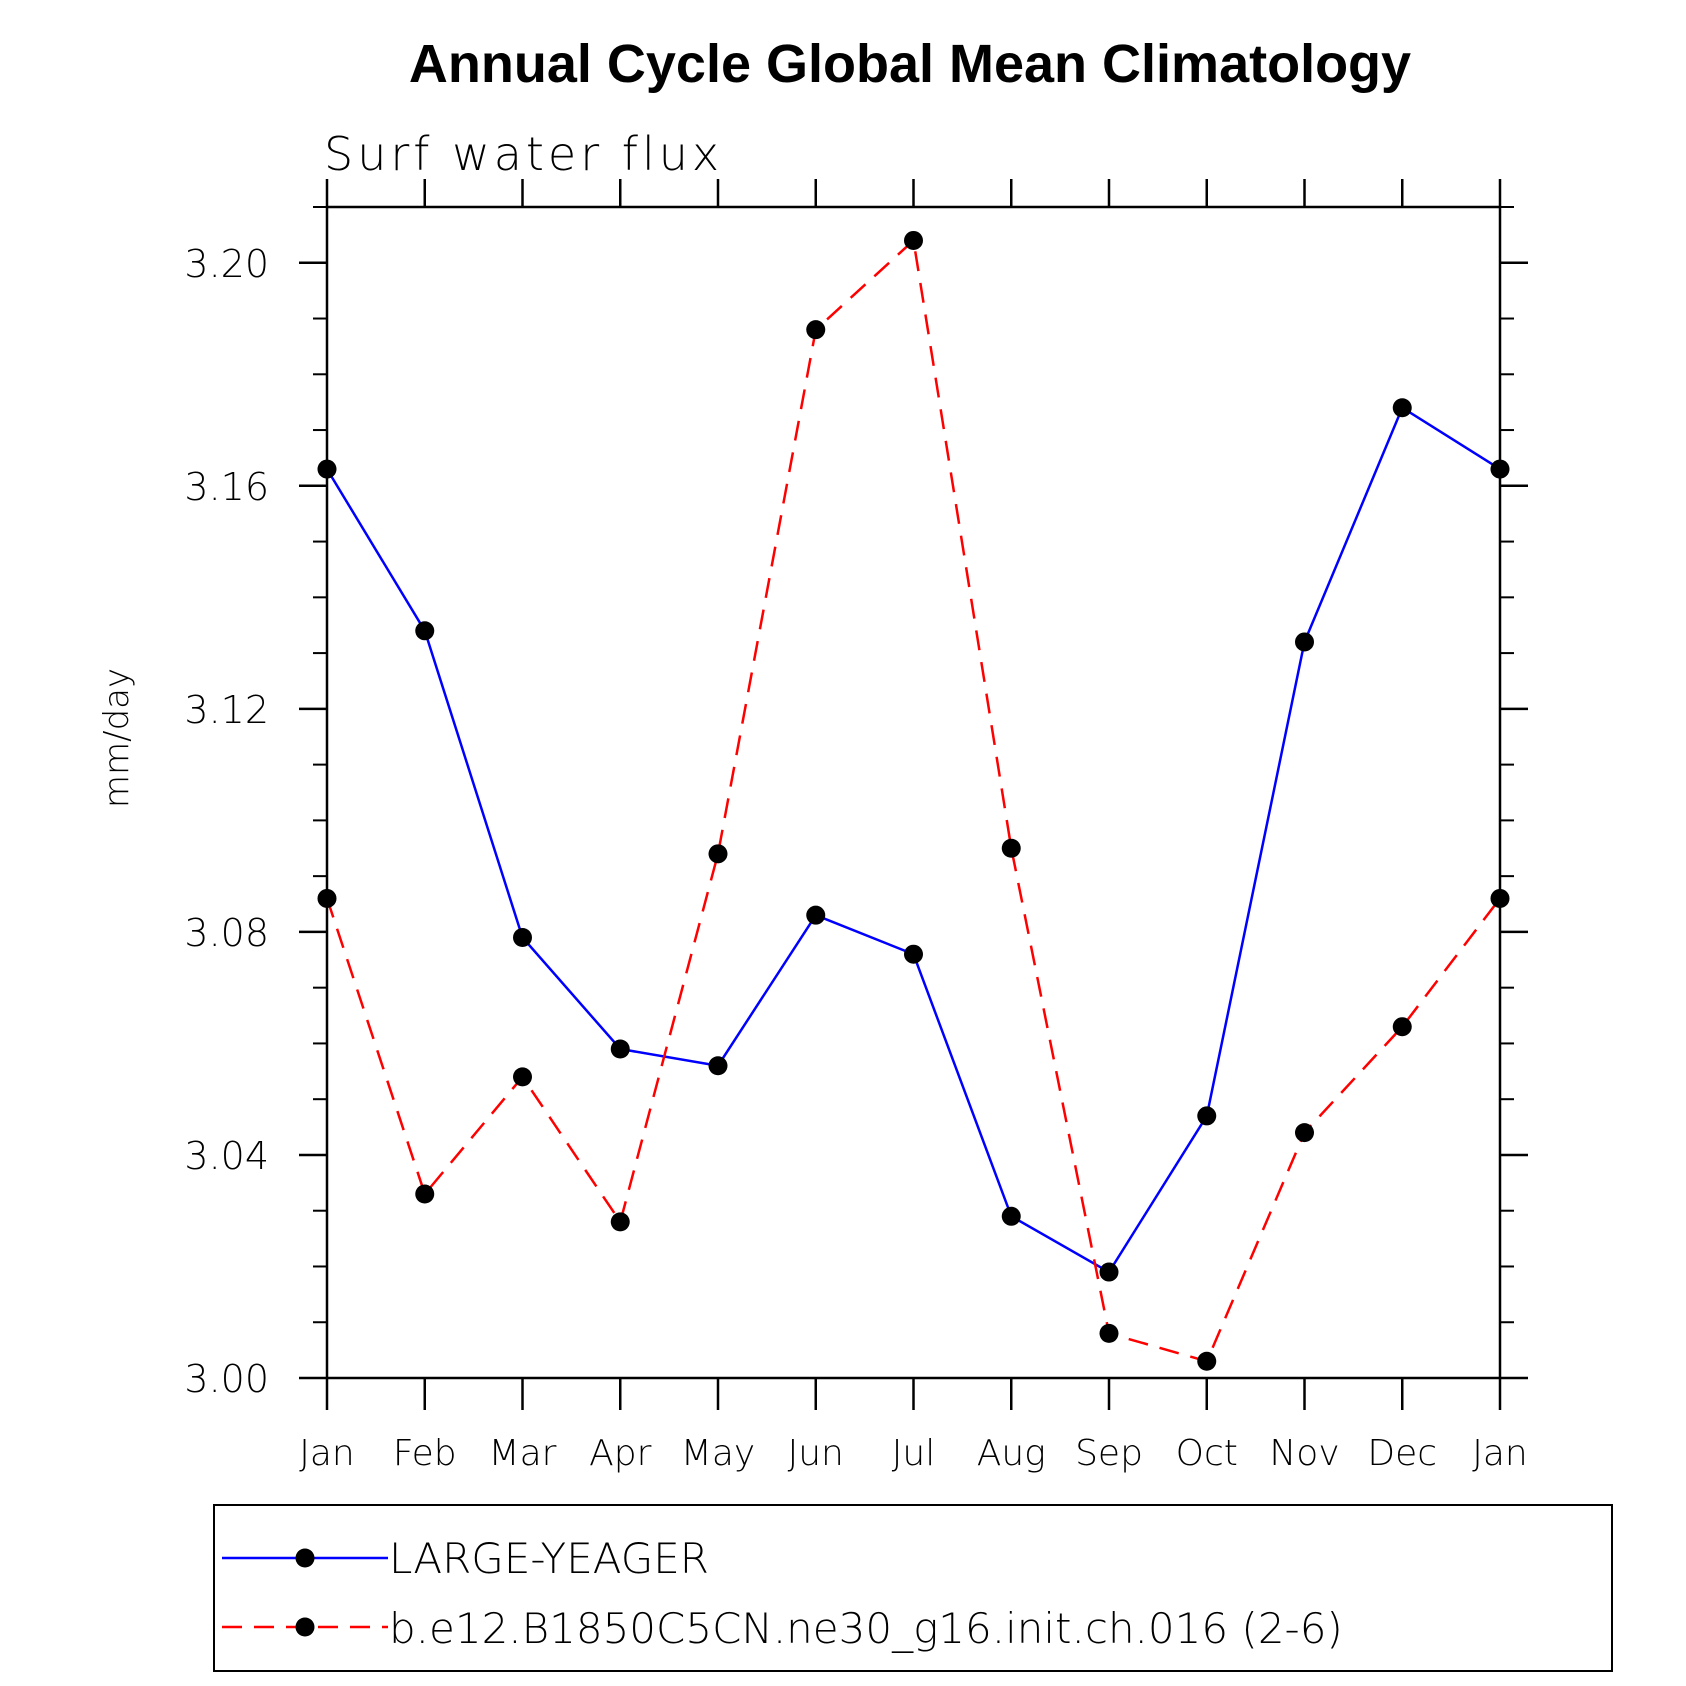 This screenshot has width=1686, height=1686. Describe the element at coordinates (305, 1627) in the screenshot. I see `legend-marker-model` at that location.